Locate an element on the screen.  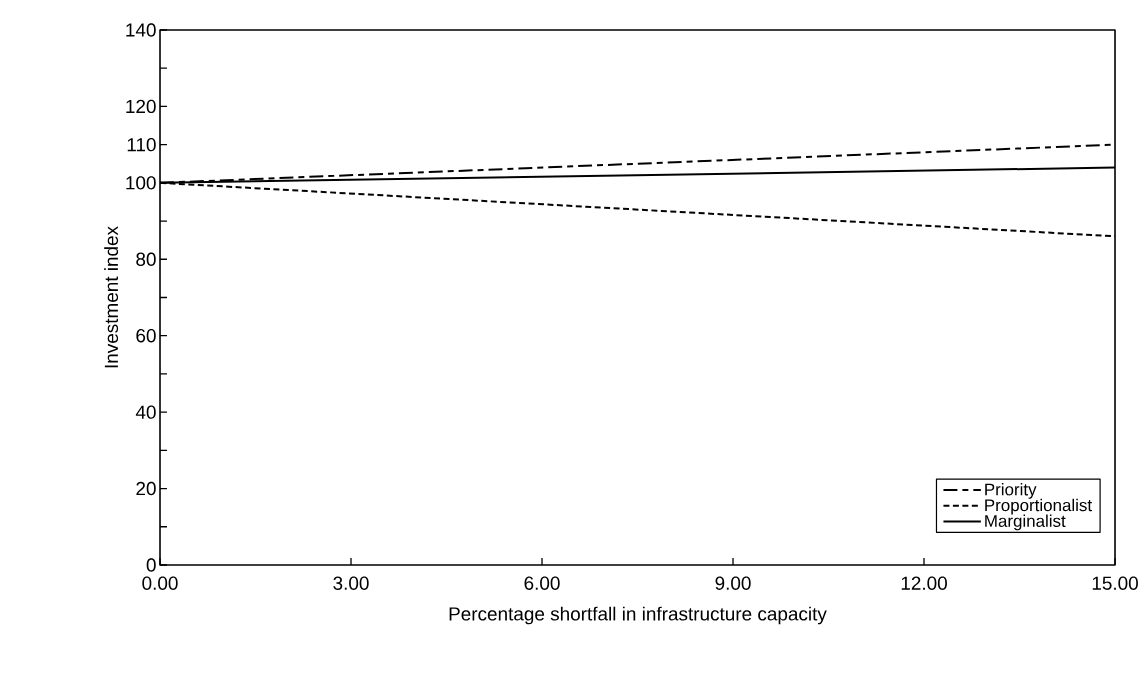
y-tick-label: 20 is located at coordinates (146, 488).